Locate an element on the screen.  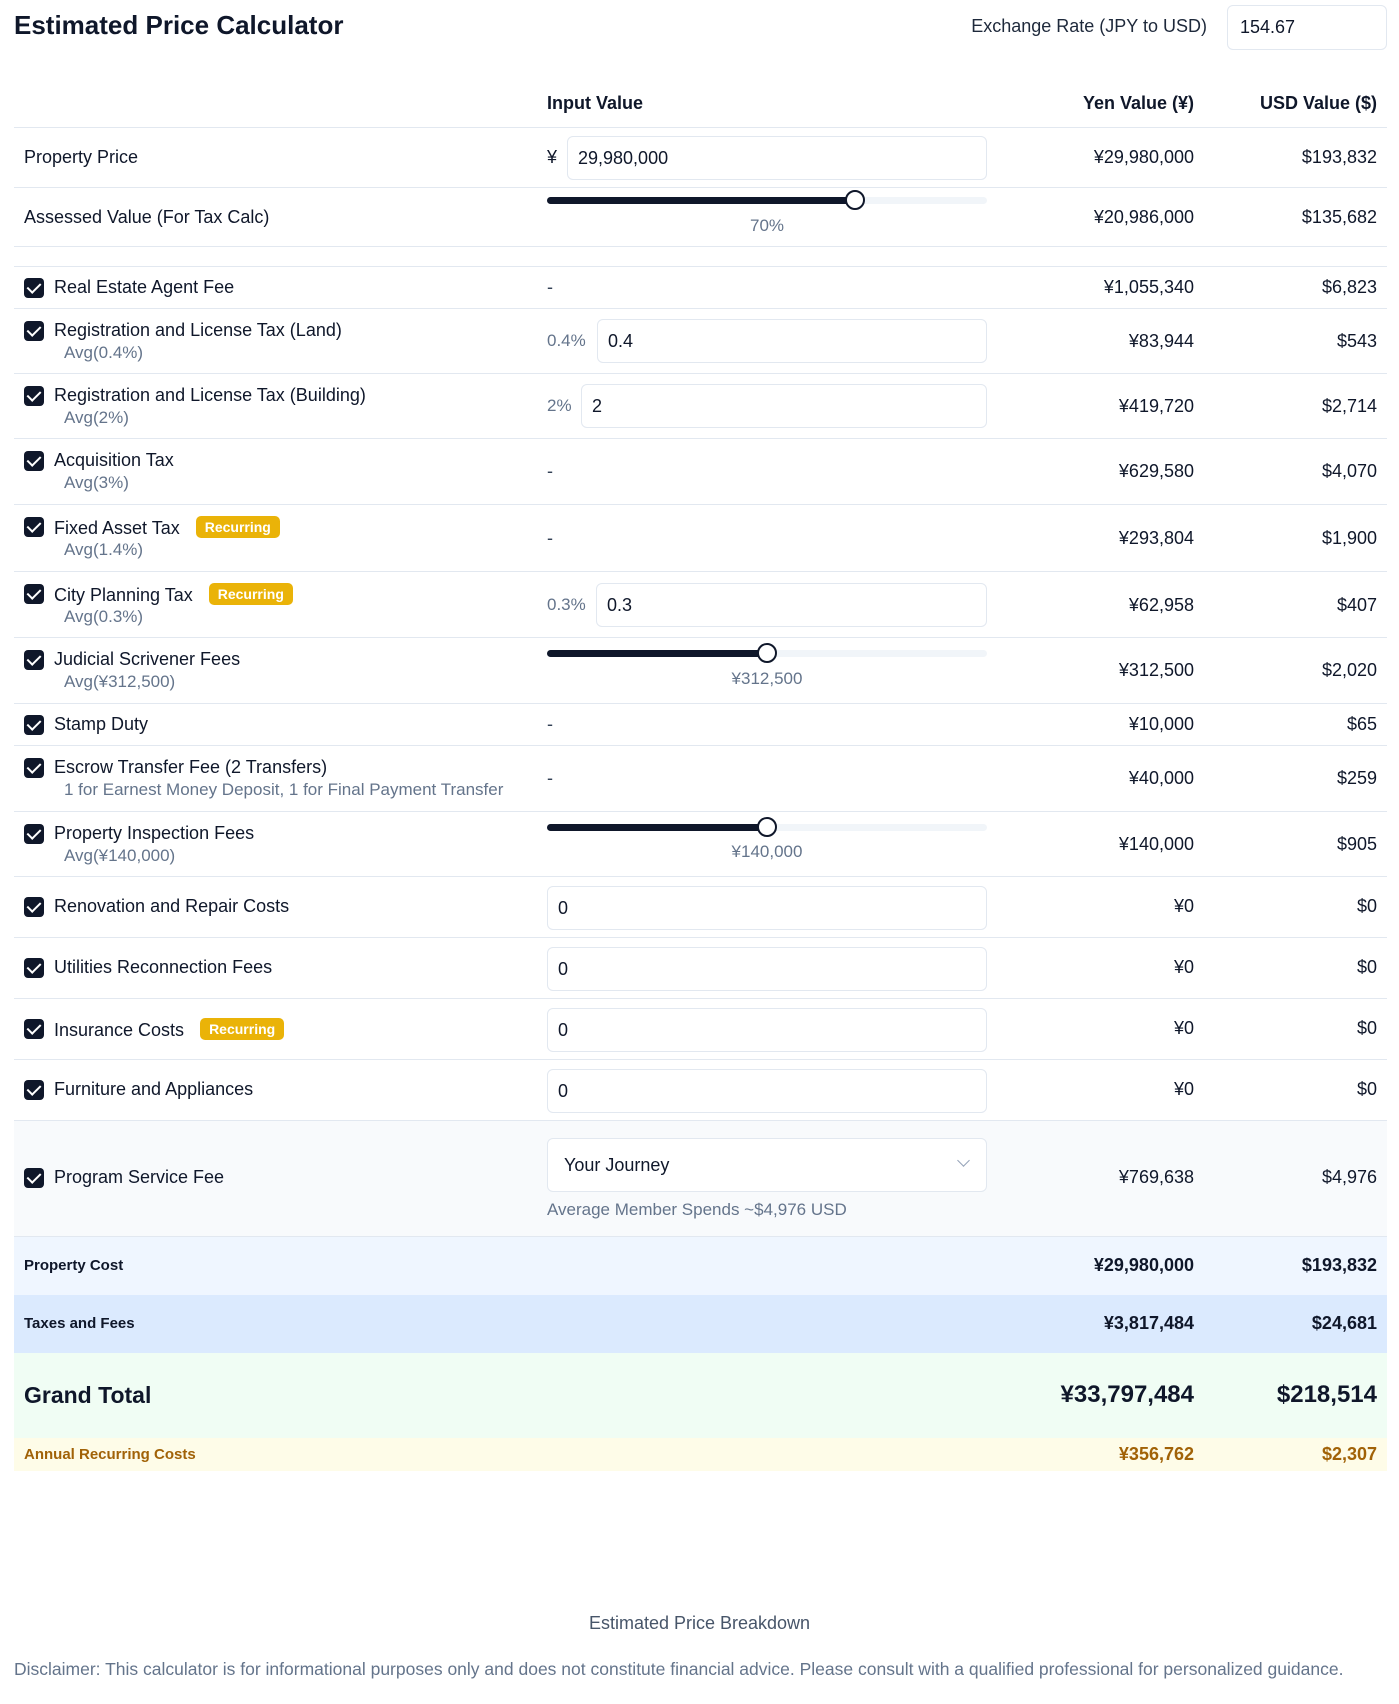
fee-average: Avg(1.4%) is located at coordinates (104, 549).